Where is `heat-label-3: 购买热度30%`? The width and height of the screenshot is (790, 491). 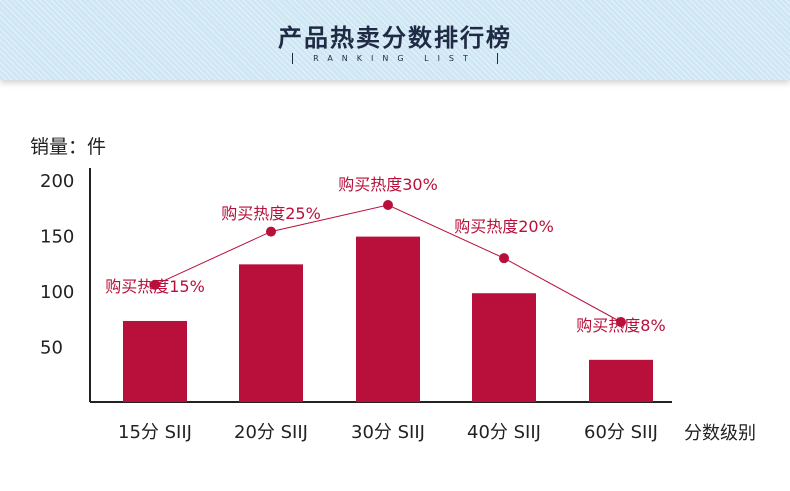
heat-label-3: 购买热度30% is located at coordinates (388, 184).